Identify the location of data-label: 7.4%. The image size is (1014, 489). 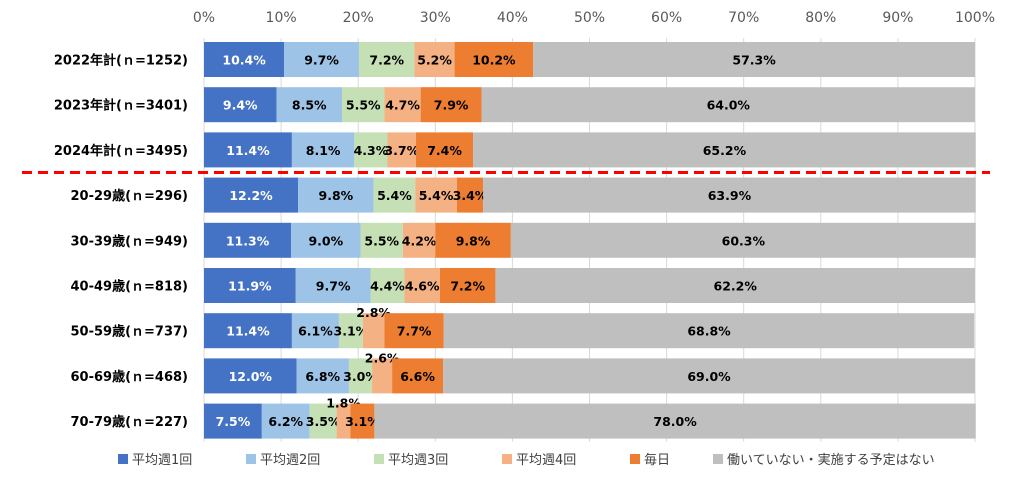
(444, 150).